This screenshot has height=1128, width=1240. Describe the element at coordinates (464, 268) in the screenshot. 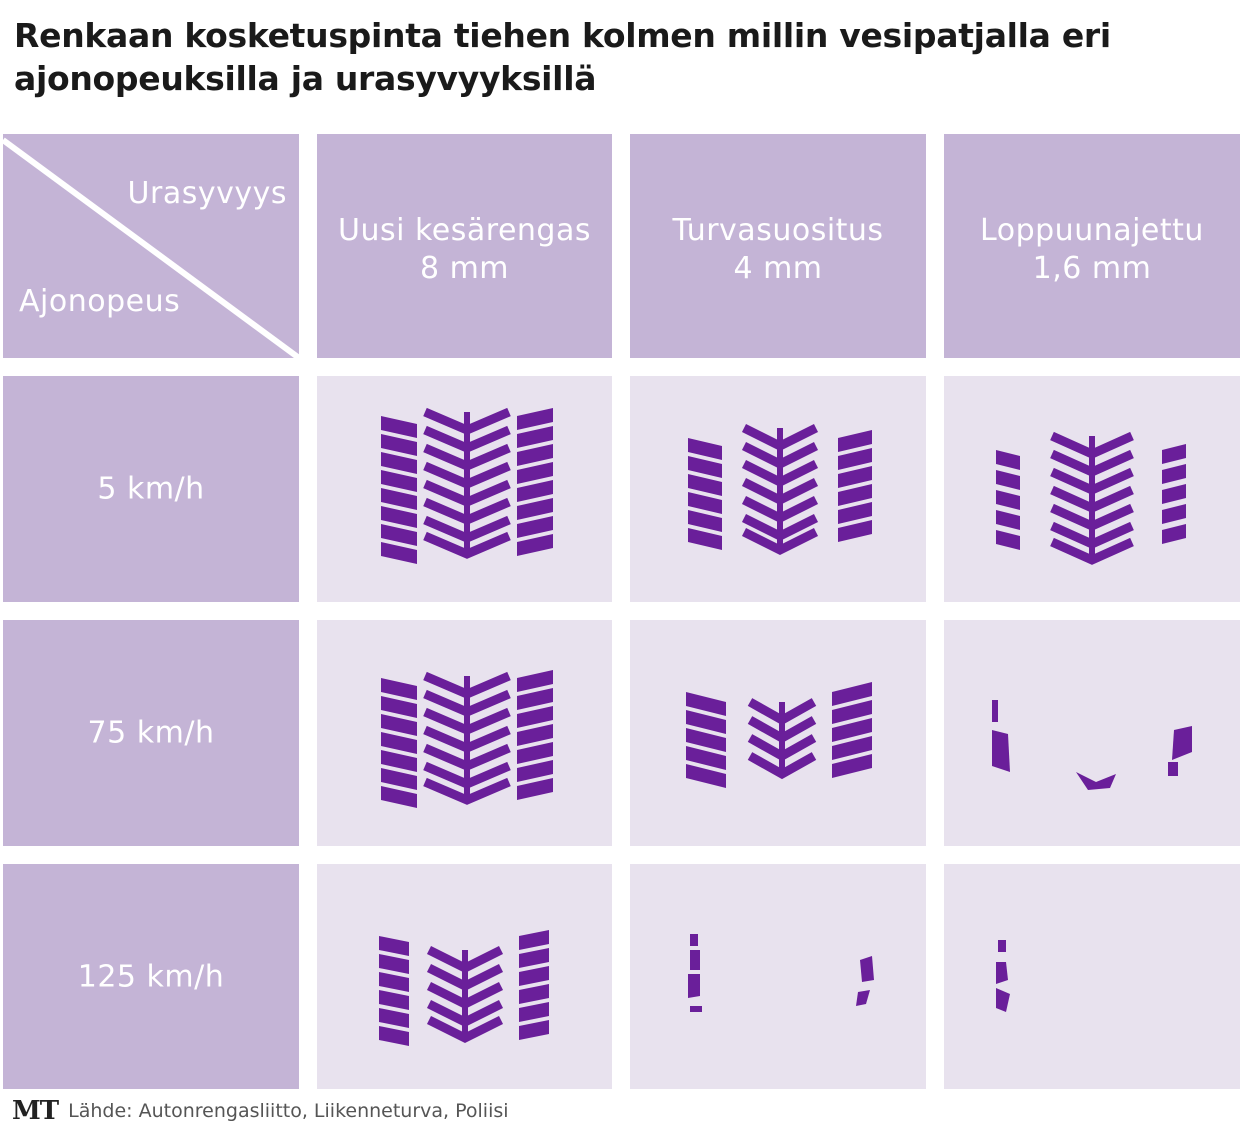

I see `column-header-depth: 8 mm` at that location.